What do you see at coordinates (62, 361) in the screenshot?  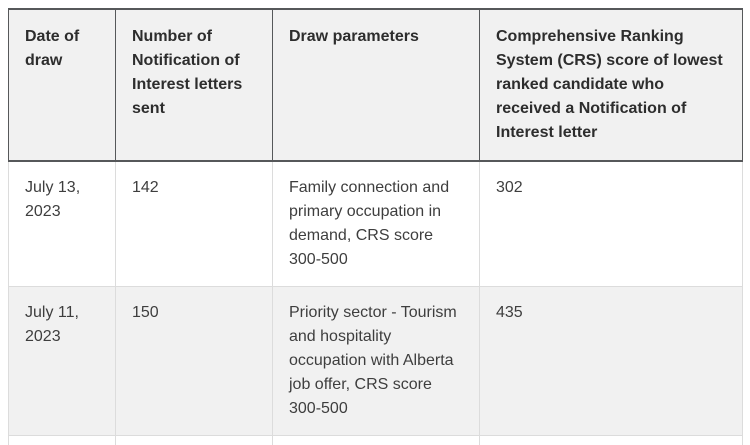 I see `cell-date-of-draw: July 11, 2023` at bounding box center [62, 361].